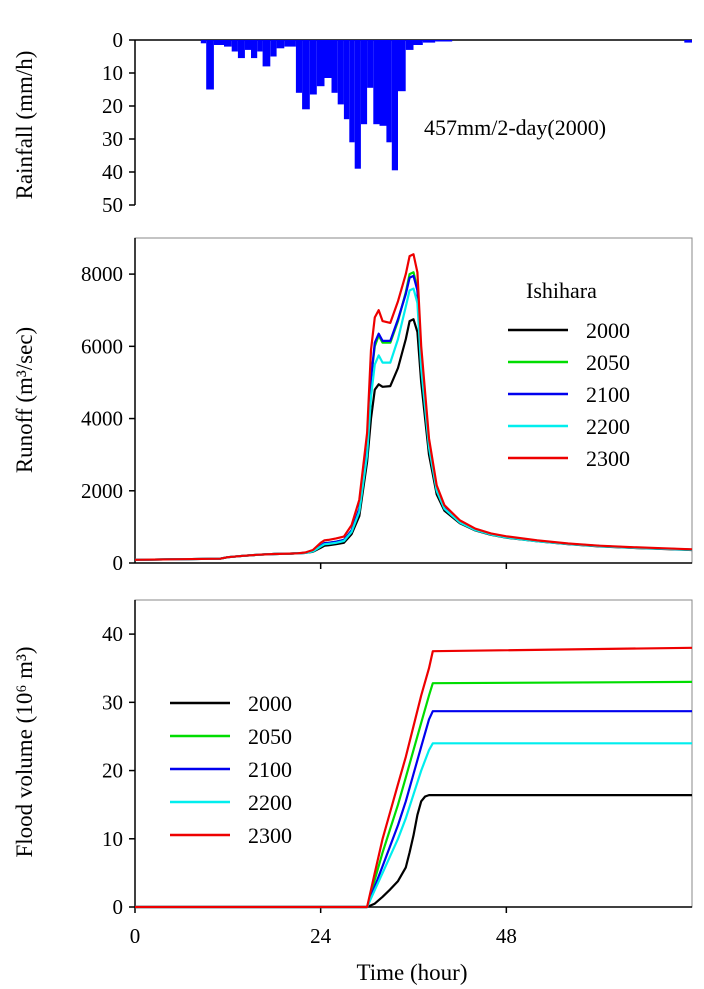 This screenshot has height=989, width=704. I want to click on flood-volume-legend-label: 2300, so click(270, 835).